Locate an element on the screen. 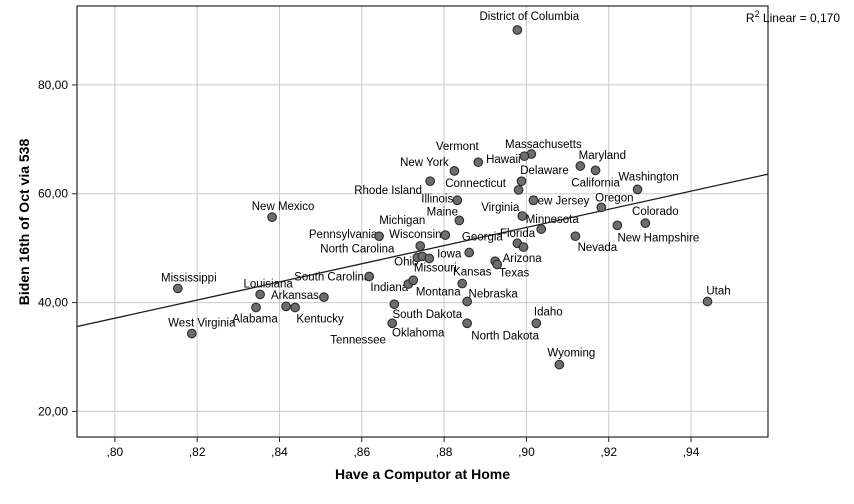  x-tick-label: ,90 is located at coordinates (526, 452).